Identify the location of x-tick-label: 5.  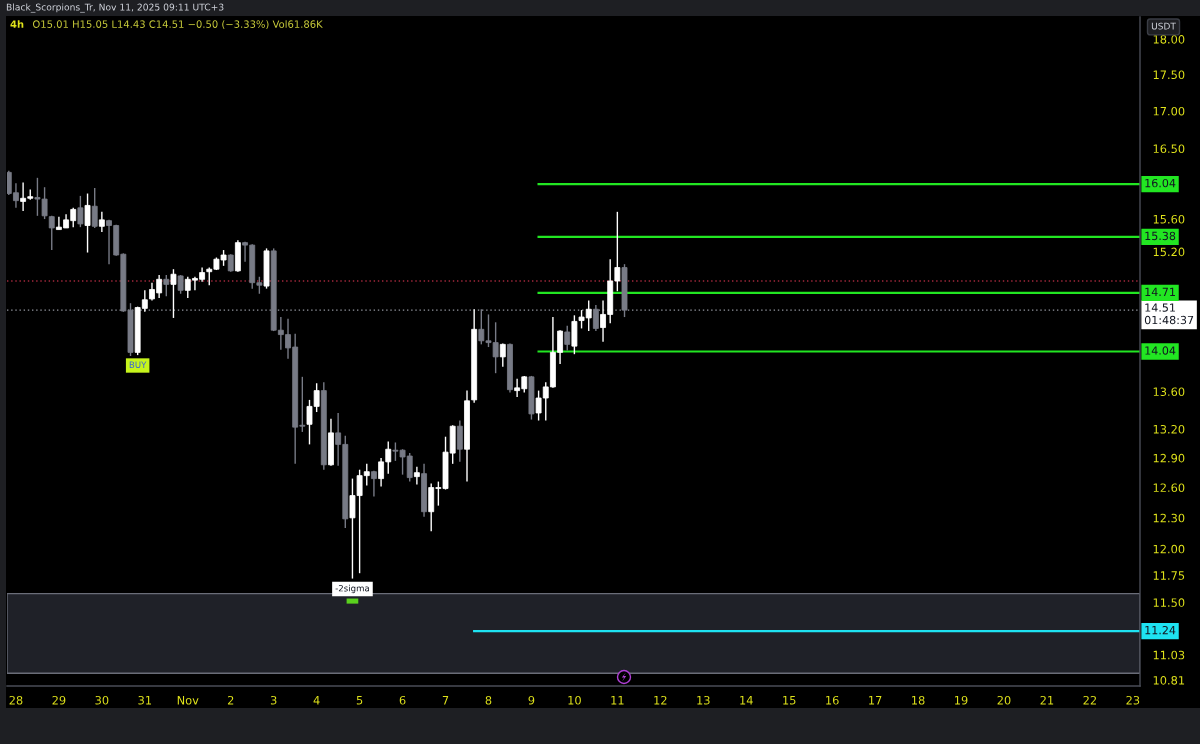
(359, 700).